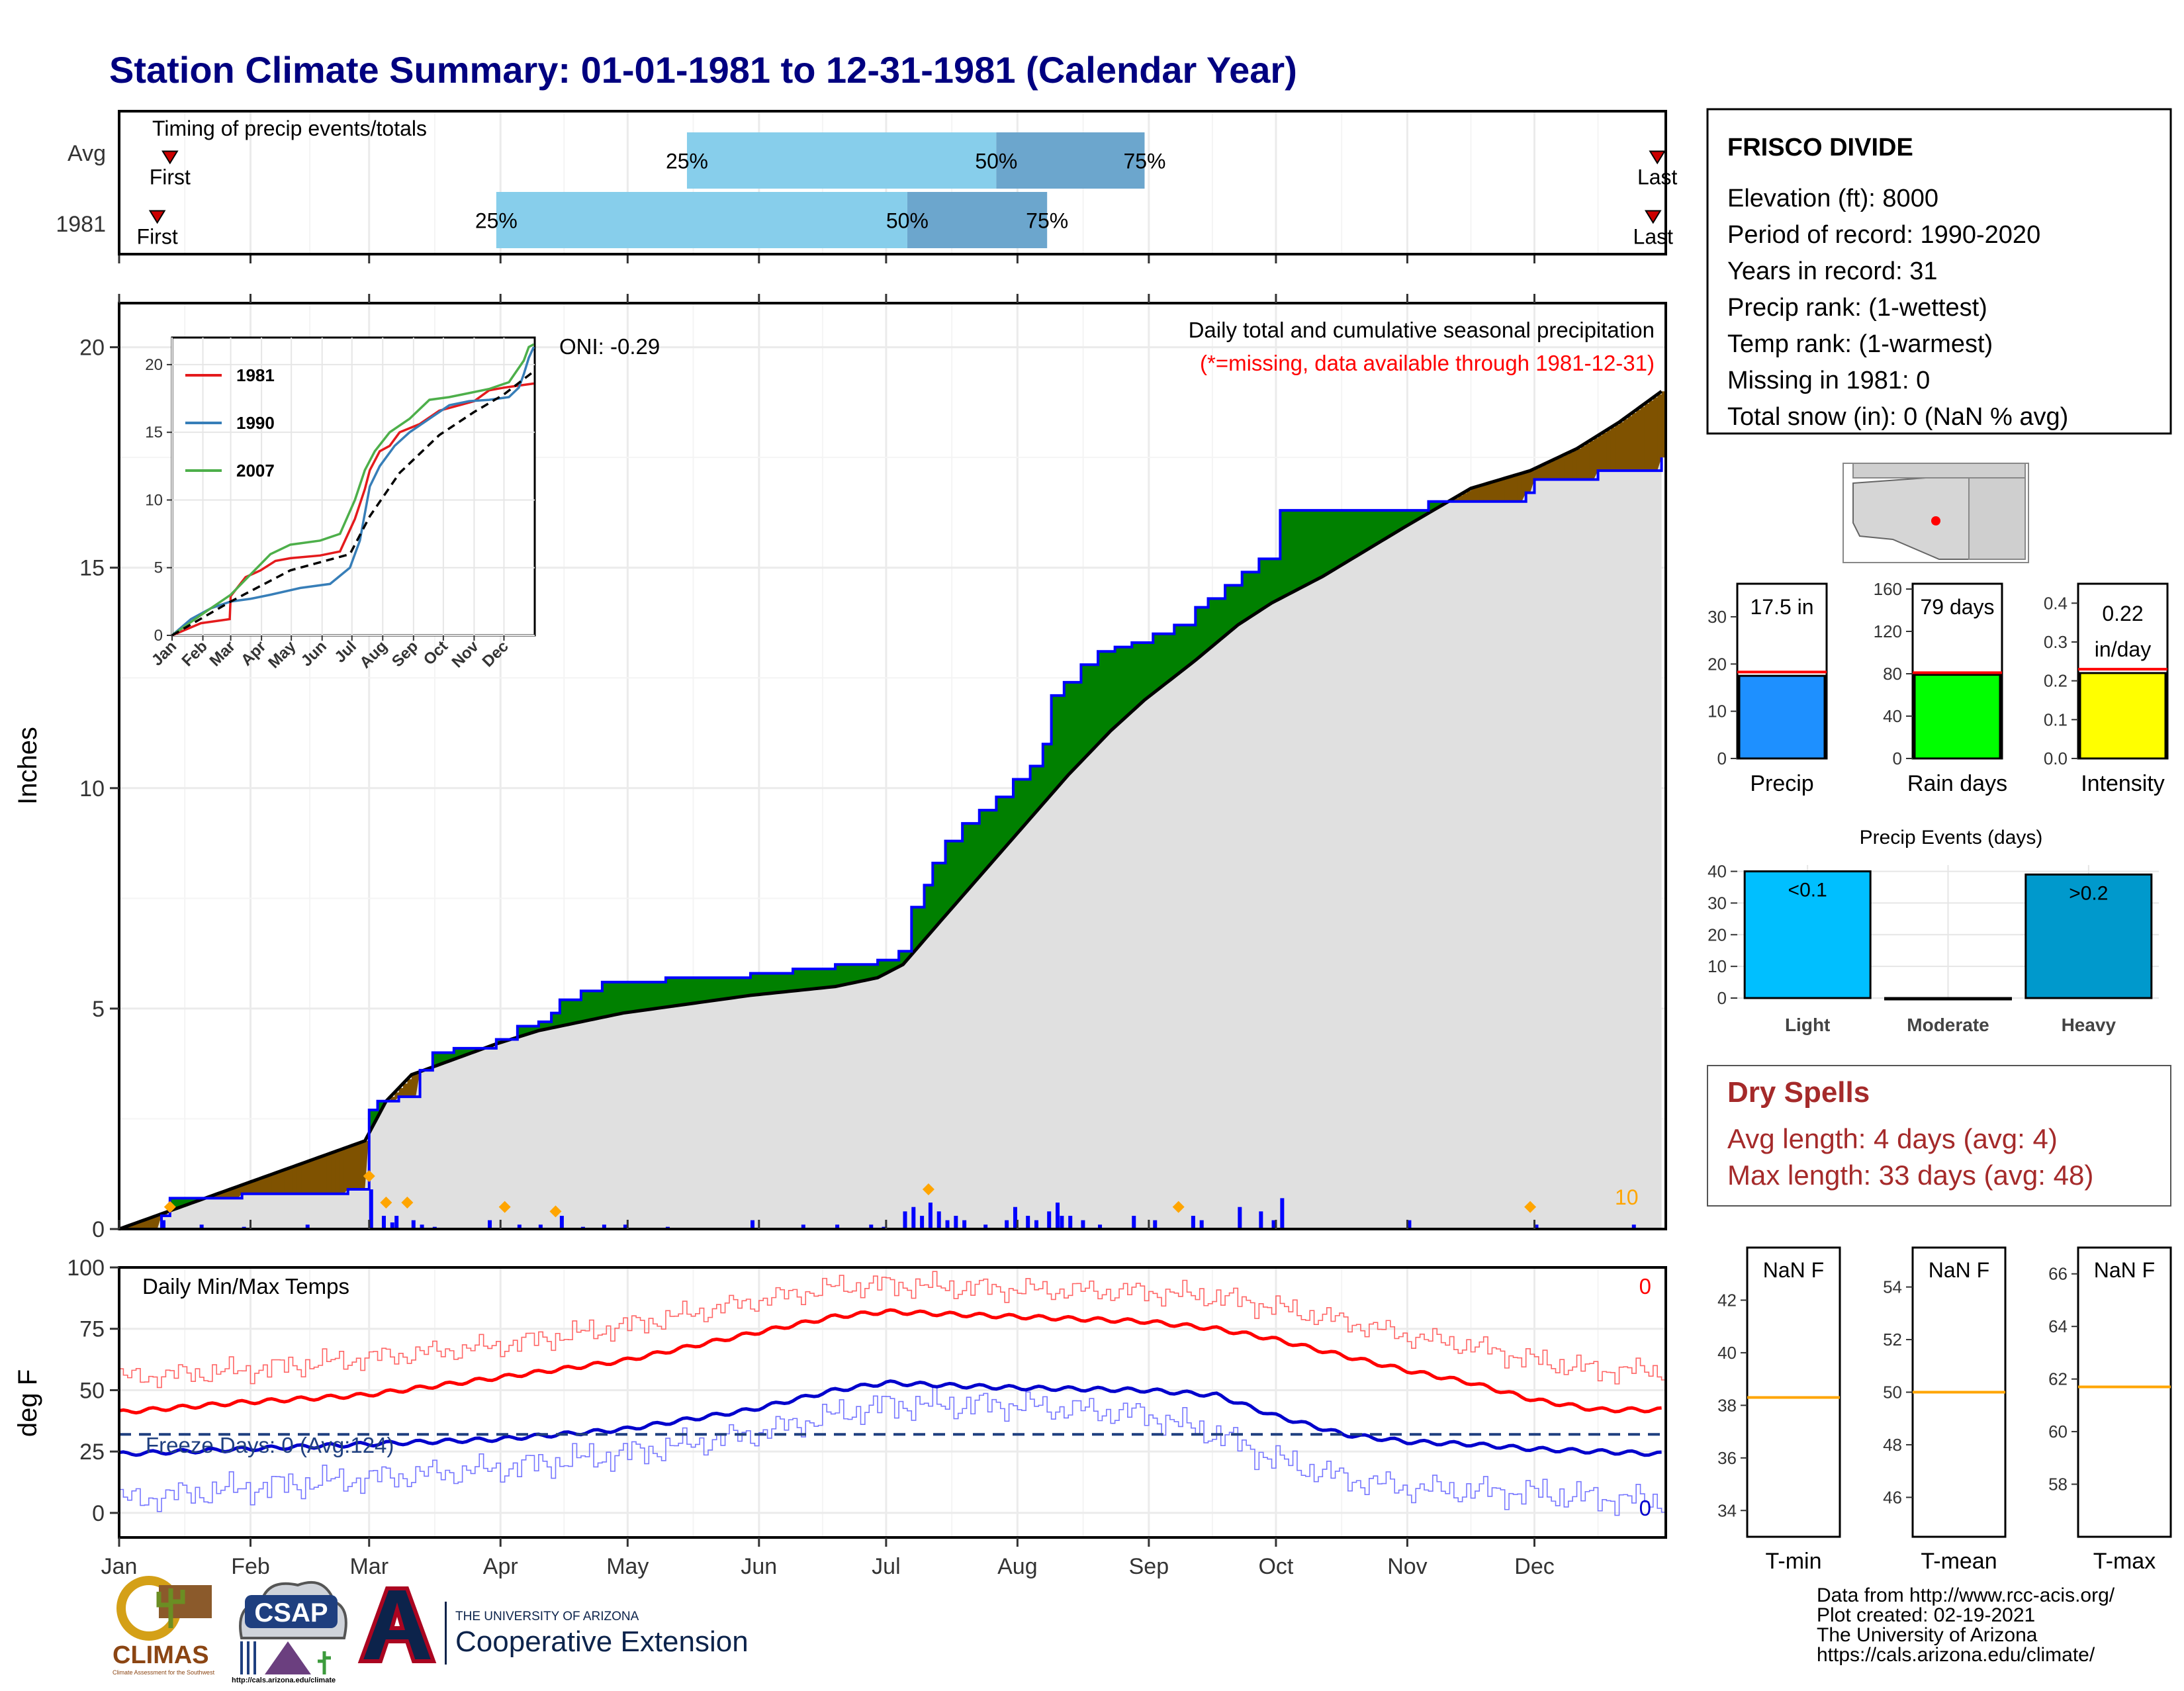 The height and width of the screenshot is (1691, 2184). What do you see at coordinates (270, 1445) in the screenshot?
I see `freeze-days-label: Freeze Days: 0 (Avg:124)` at bounding box center [270, 1445].